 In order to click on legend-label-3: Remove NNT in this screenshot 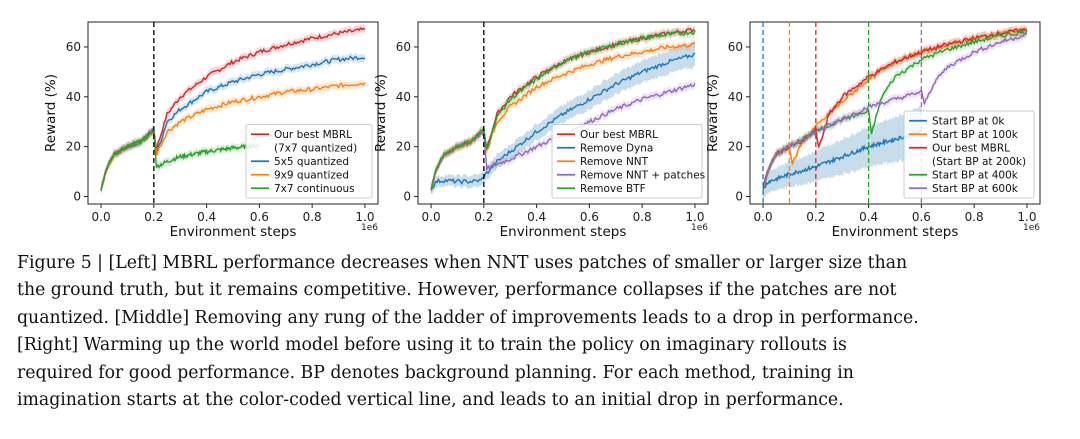, I will do `click(614, 162)`.